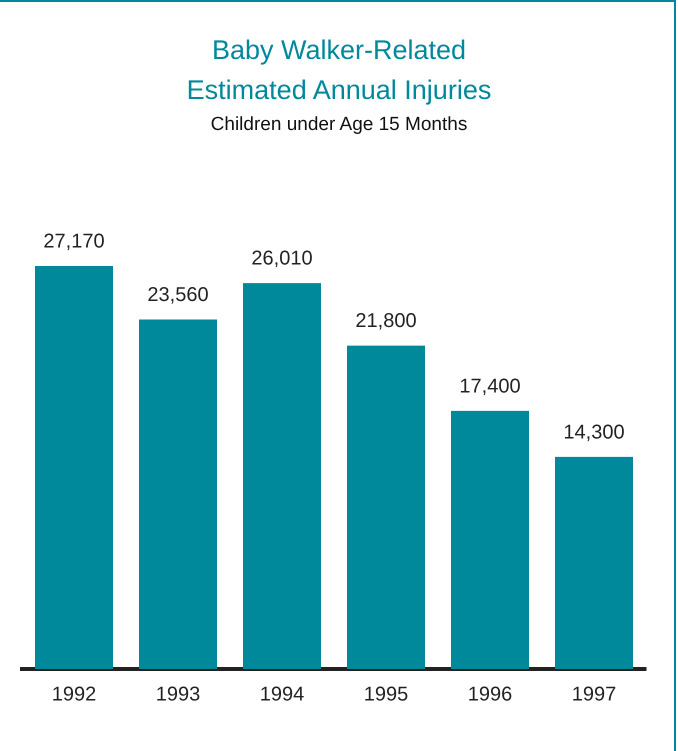 The width and height of the screenshot is (678, 751). I want to click on x-tick-label: 1997, so click(594, 695).